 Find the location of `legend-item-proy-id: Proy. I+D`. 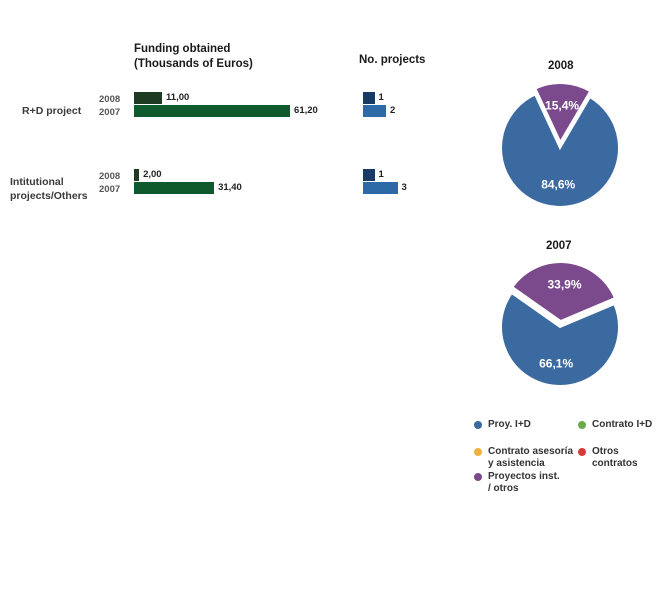

legend-item-proy-id: Proy. I+D is located at coordinates (502, 425).